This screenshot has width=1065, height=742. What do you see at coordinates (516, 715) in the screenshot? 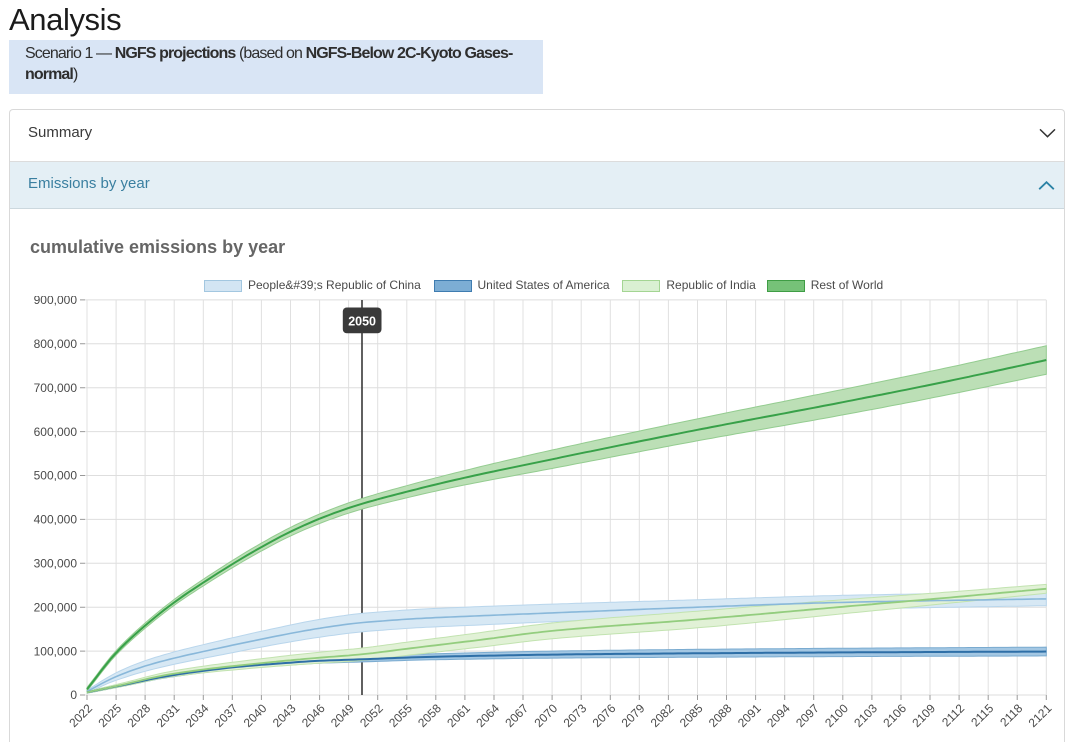
I see `svg-text: 2067` at bounding box center [516, 715].